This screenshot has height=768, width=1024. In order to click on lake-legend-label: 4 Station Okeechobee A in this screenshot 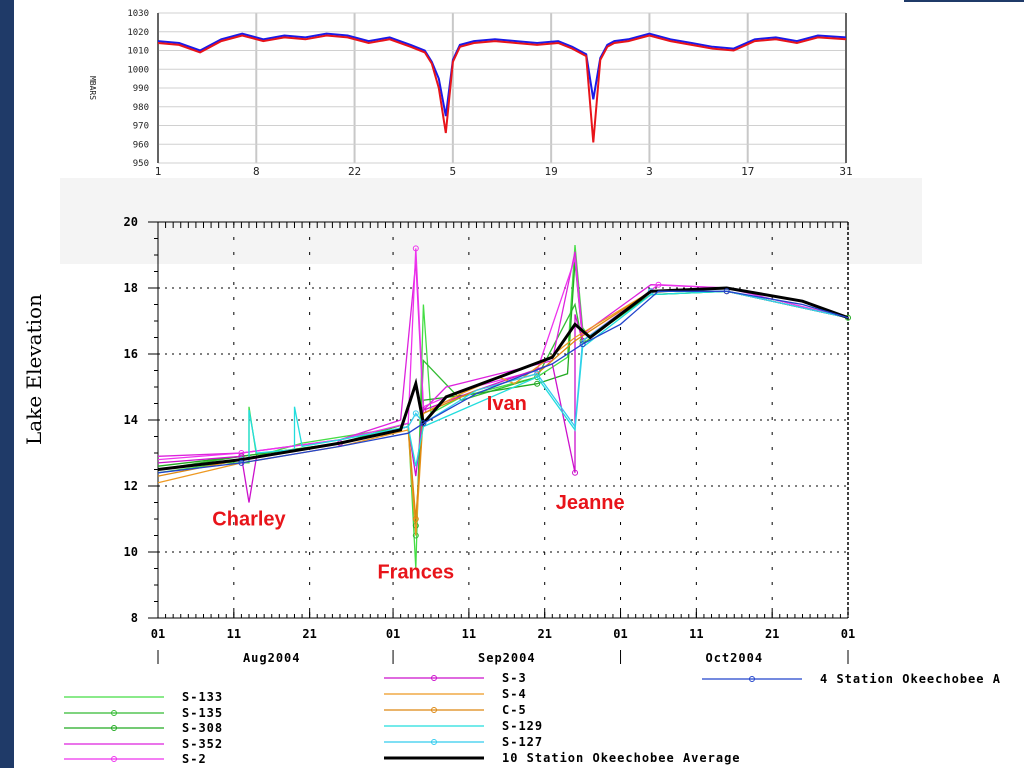, I will do `click(910, 679)`.